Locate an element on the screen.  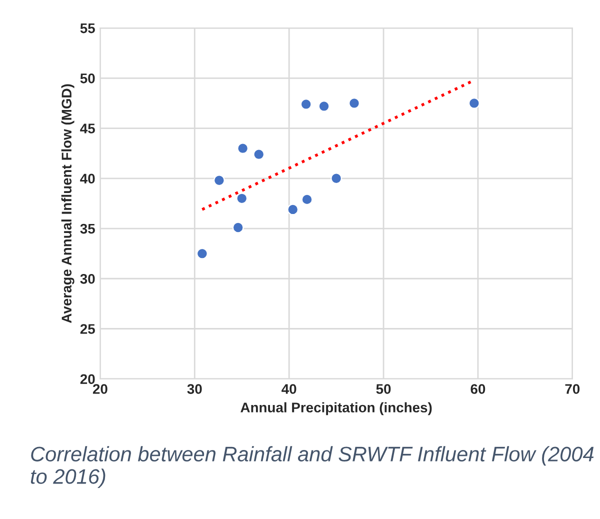
y-tick-label: 45 is located at coordinates (87, 129).